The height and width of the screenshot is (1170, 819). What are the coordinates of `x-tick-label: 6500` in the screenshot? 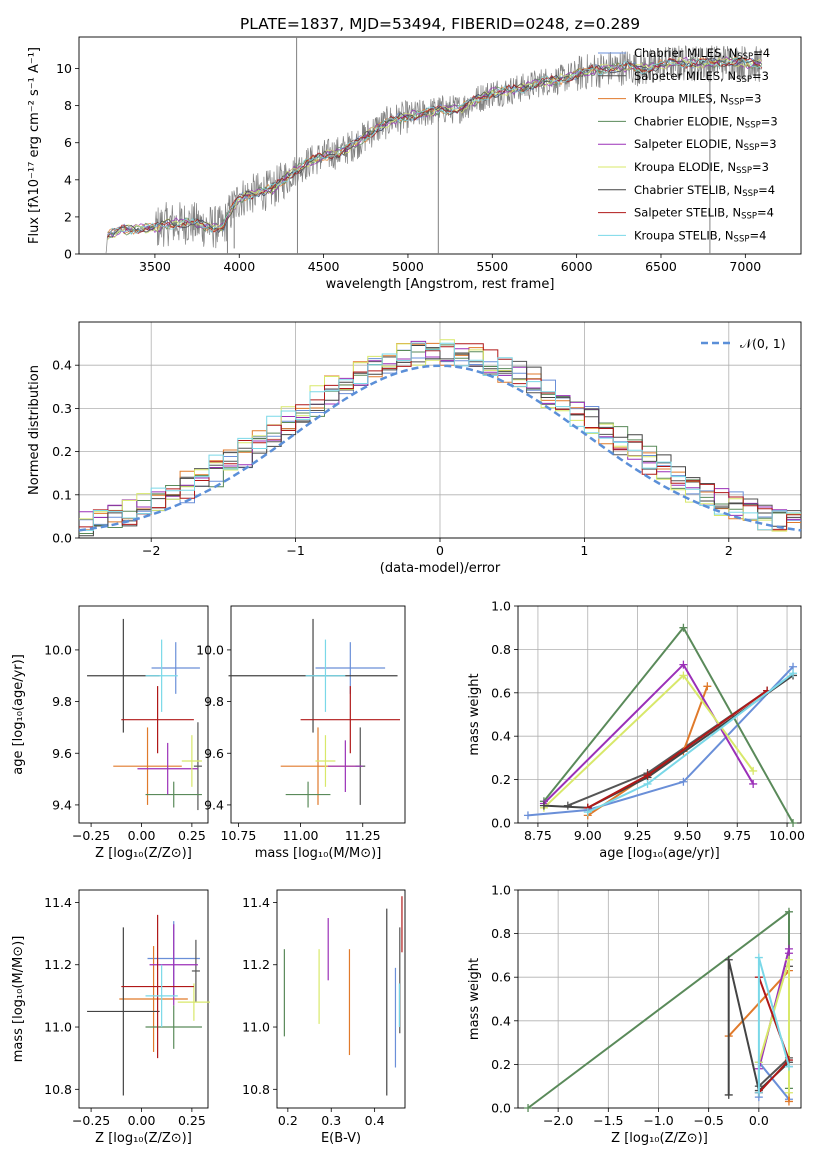 It's located at (661, 266).